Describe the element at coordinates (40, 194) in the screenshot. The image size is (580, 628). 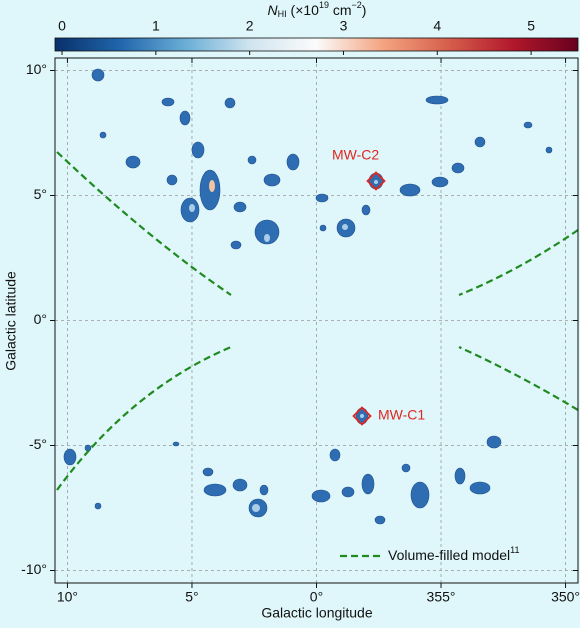
I see `y-tick-label: 5°` at that location.